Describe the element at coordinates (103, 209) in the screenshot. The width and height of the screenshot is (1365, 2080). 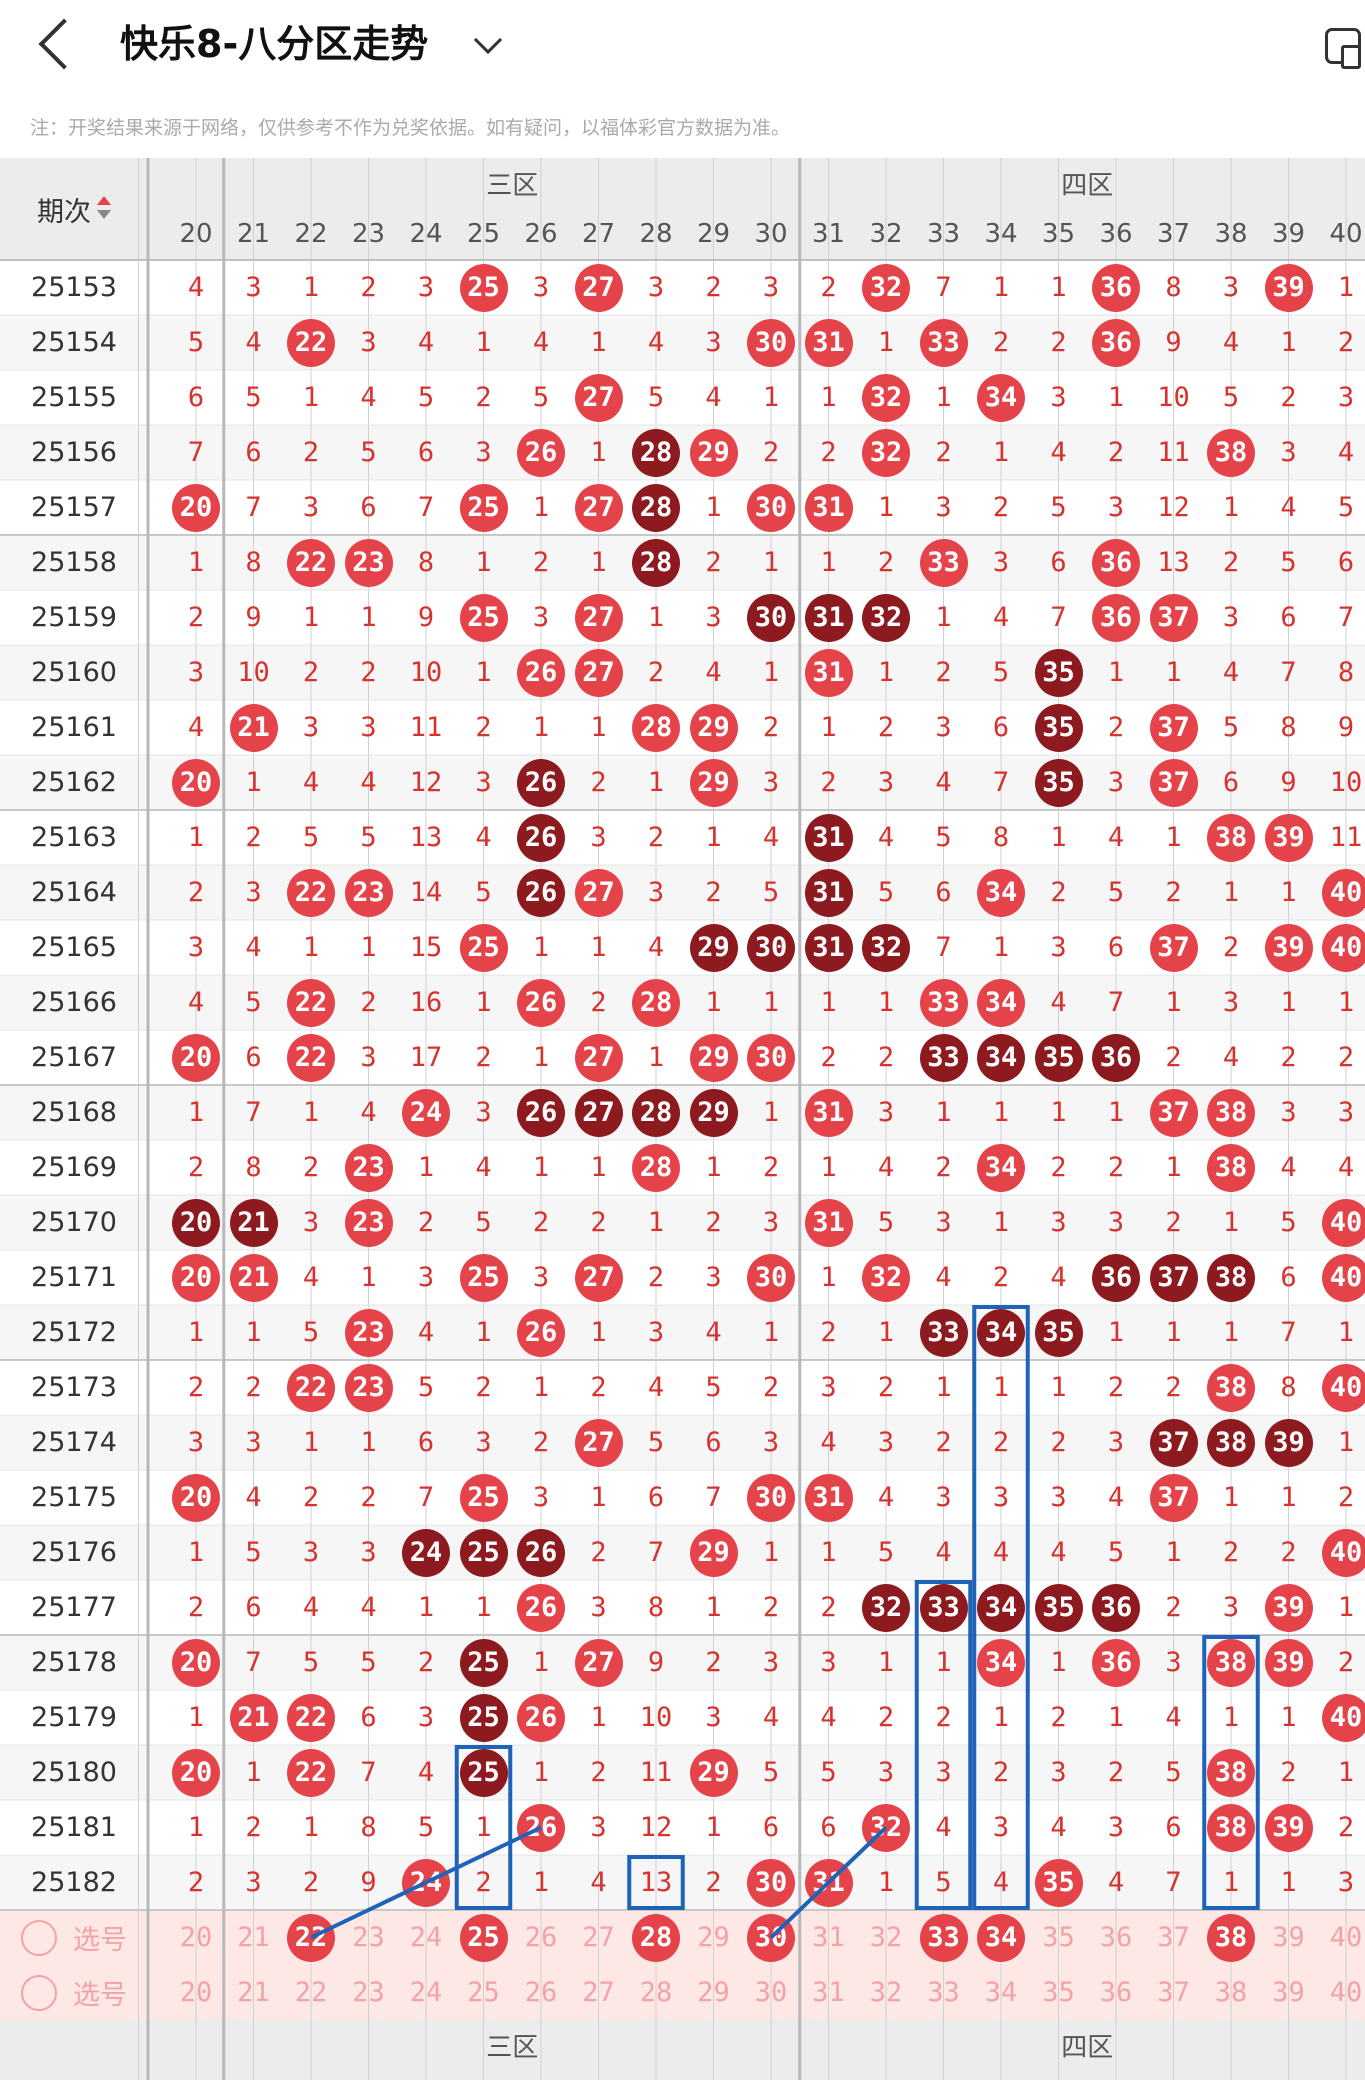
I see `sort-arrows-icon` at that location.